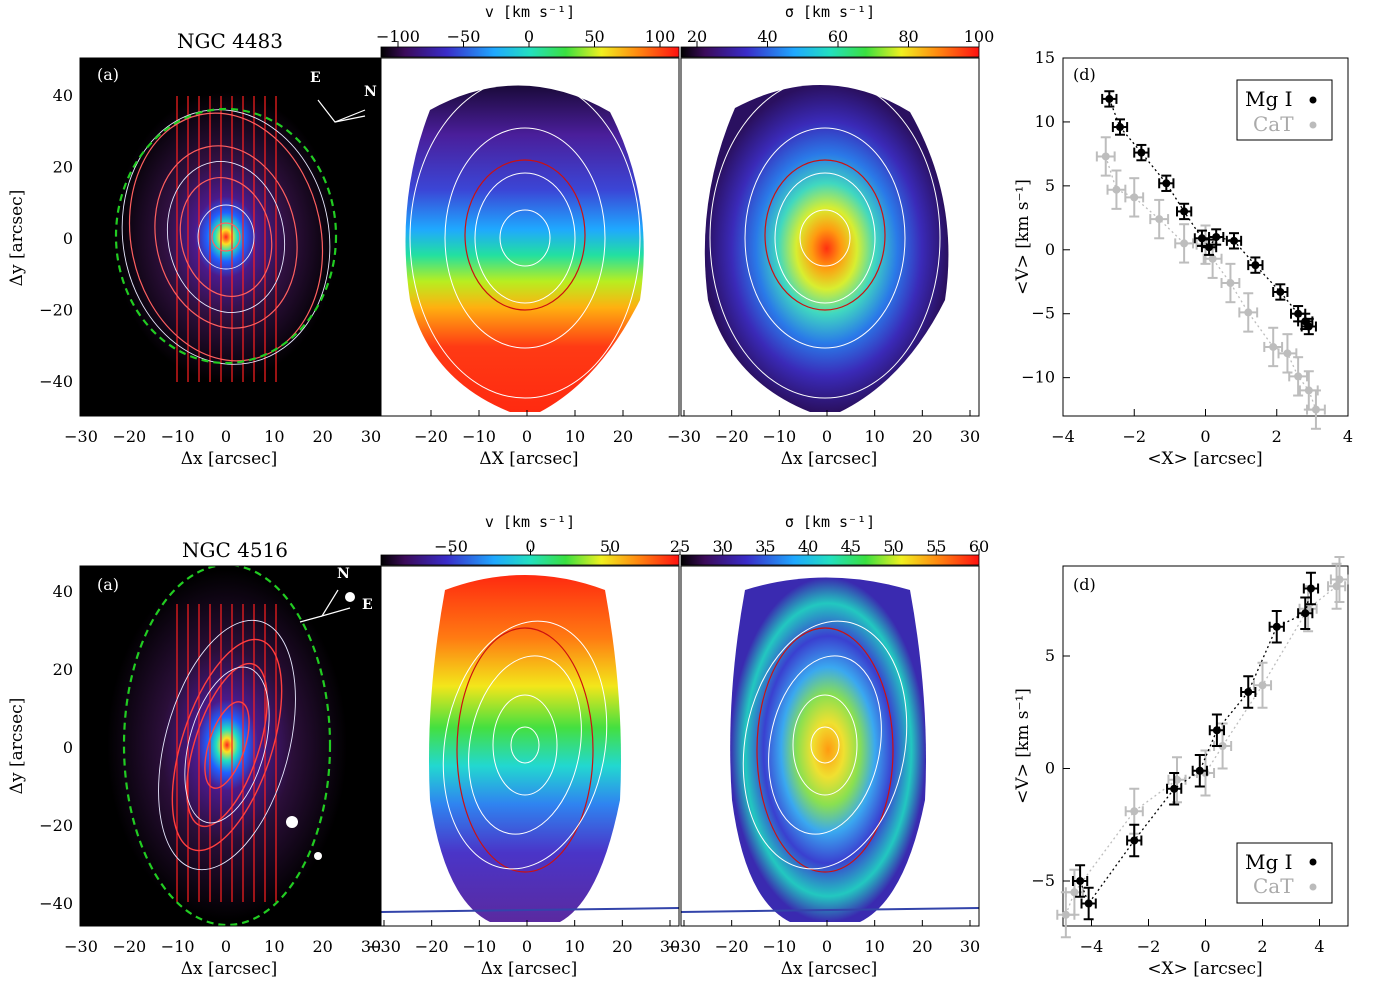  What do you see at coordinates (341, 111) in the screenshot?
I see `compass-icon` at bounding box center [341, 111].